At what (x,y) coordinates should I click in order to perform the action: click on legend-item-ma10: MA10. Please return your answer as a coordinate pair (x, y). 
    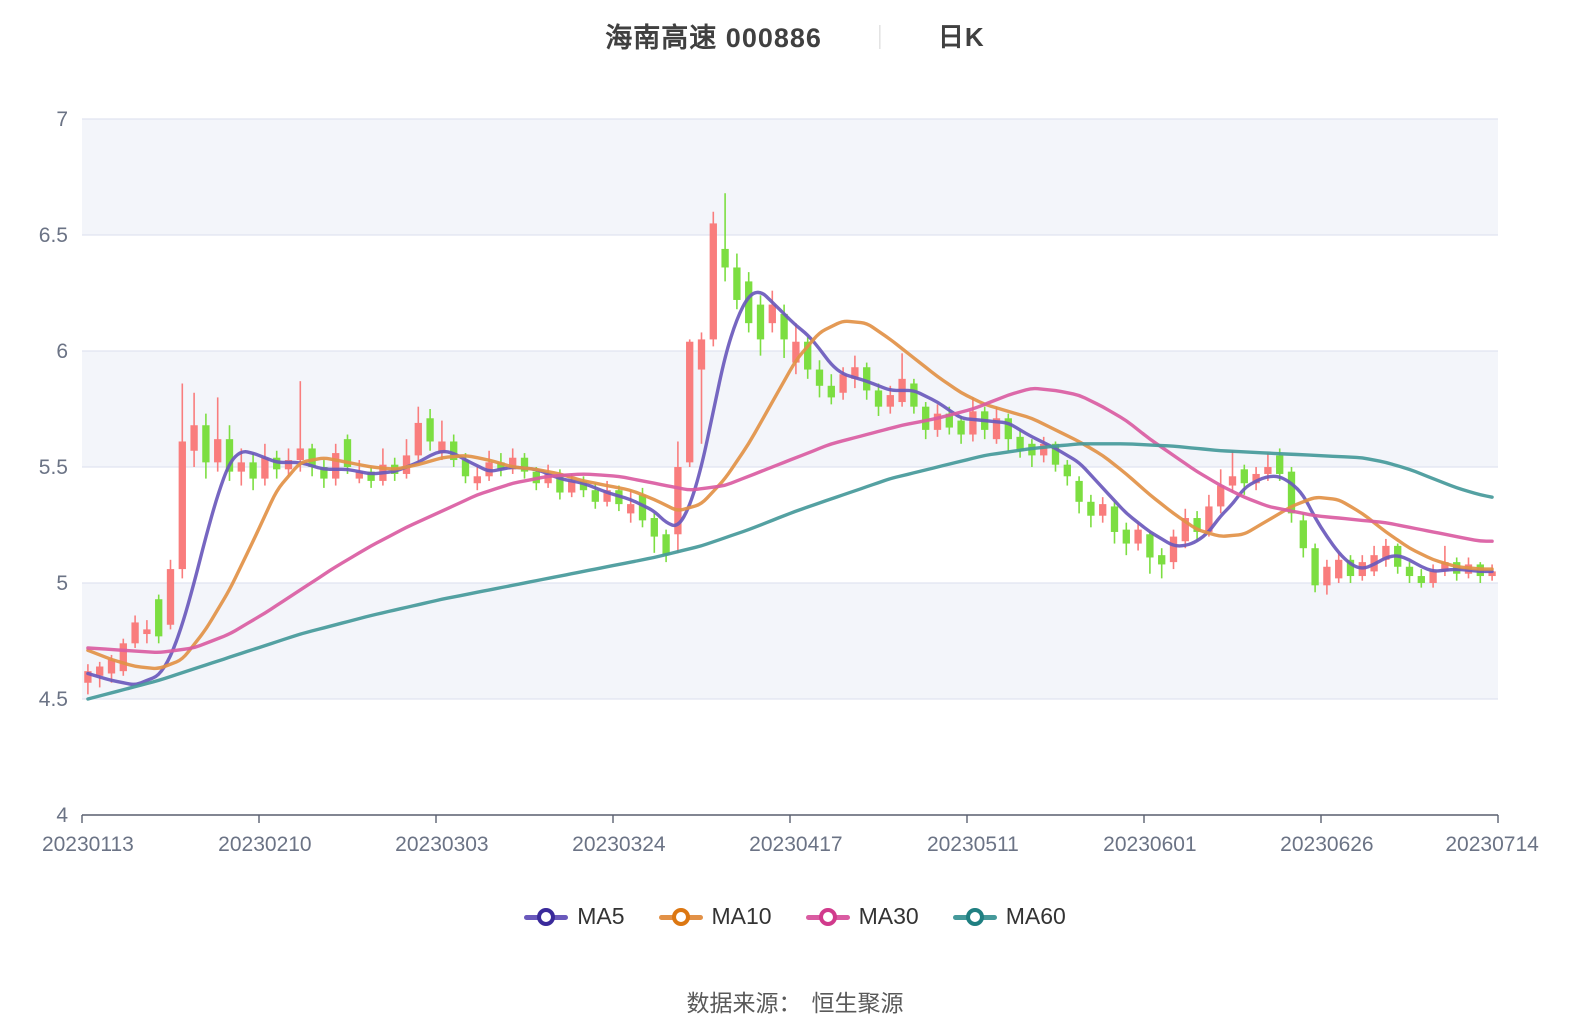
    Looking at the image, I should click on (715, 916).